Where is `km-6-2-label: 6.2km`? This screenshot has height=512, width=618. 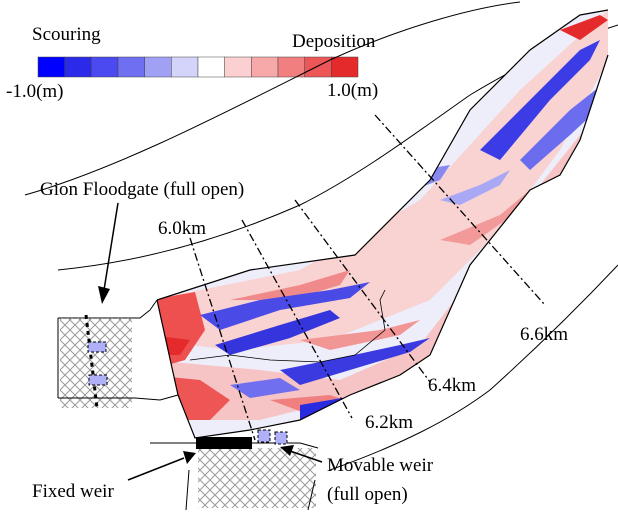
km-6-2-label: 6.2km is located at coordinates (389, 422).